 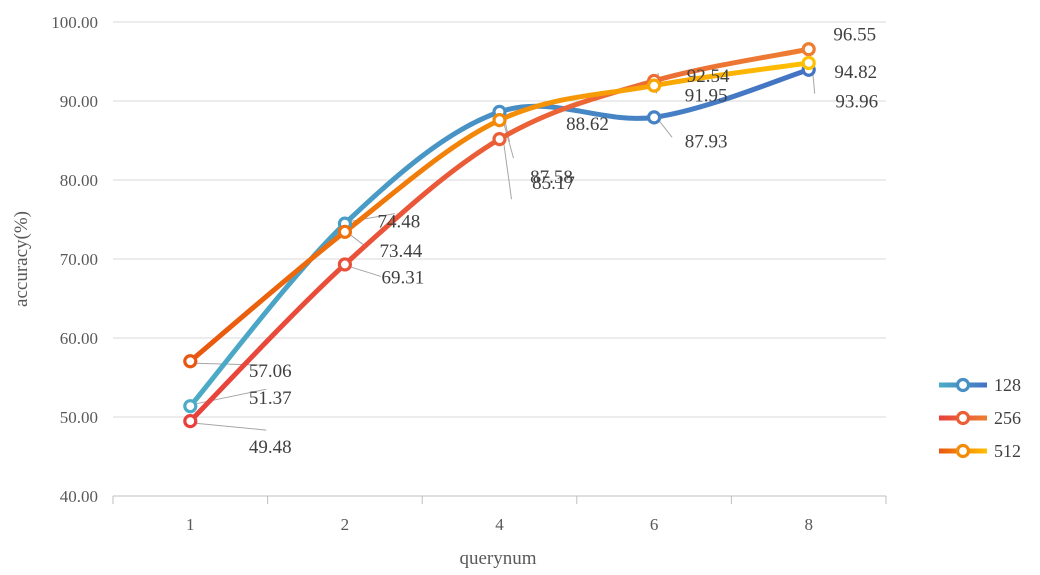 What do you see at coordinates (1007, 418) in the screenshot?
I see `legend-label-256: 256` at bounding box center [1007, 418].